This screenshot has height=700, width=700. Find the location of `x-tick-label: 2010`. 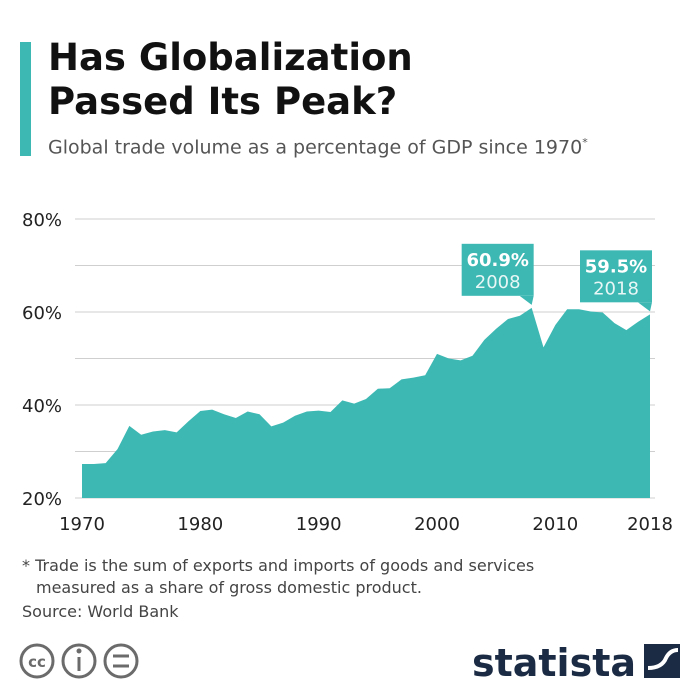

x-tick-label: 2010 is located at coordinates (555, 524).